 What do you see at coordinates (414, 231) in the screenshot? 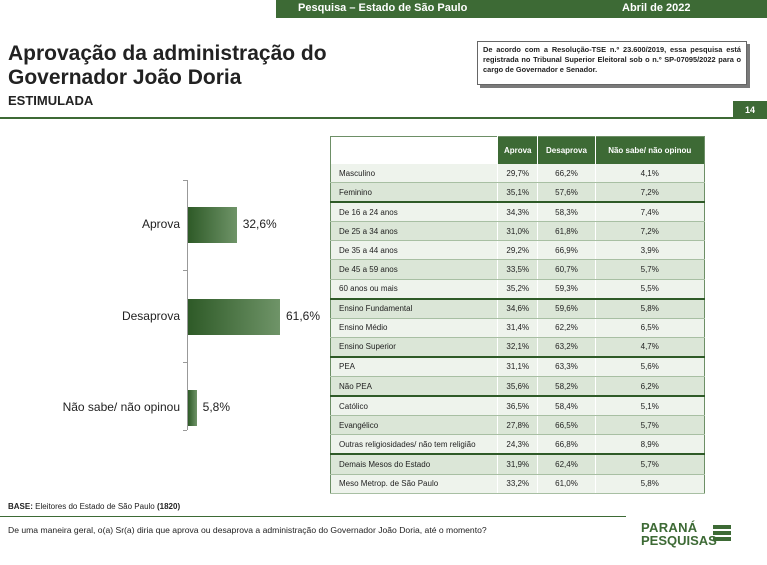
I see `row-label: De 25 a 34 anos` at bounding box center [414, 231].